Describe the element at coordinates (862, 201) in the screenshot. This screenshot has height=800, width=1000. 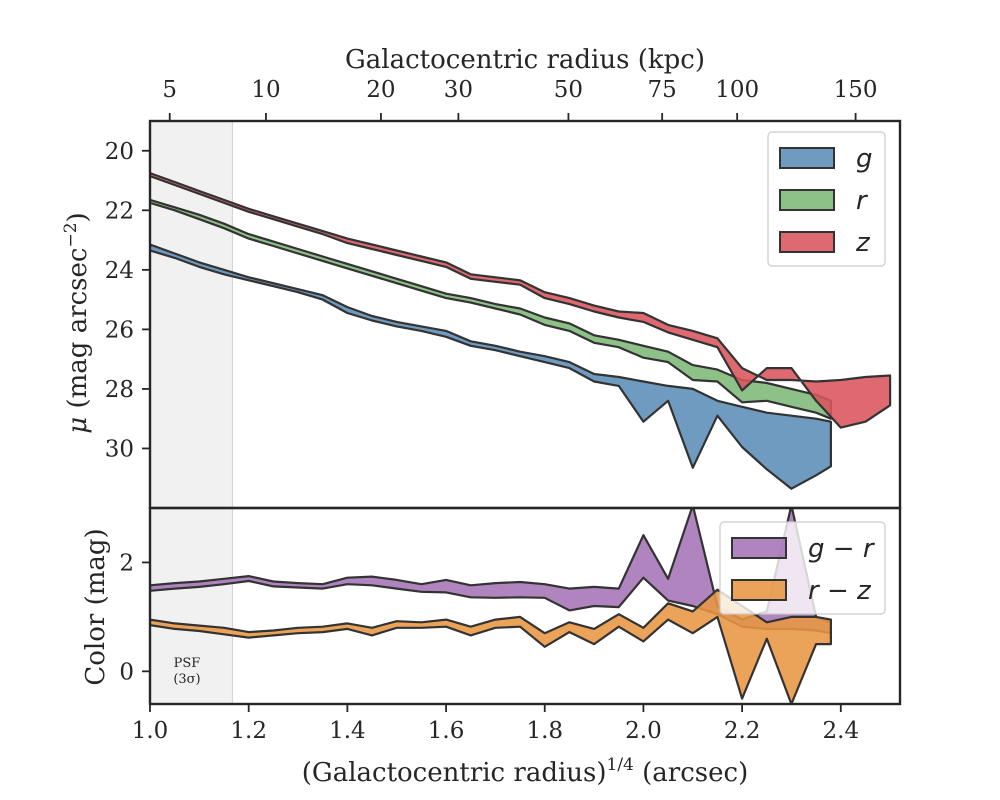
I see `legend-label: r` at that location.